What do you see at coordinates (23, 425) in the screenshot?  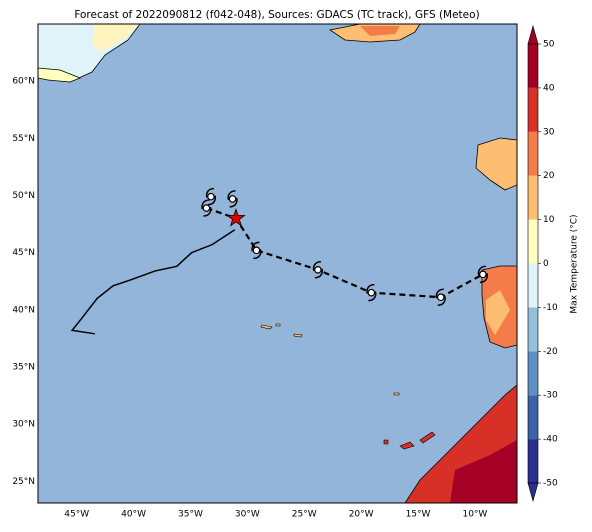 I see `lat-tick-label: 30°N` at bounding box center [23, 425].